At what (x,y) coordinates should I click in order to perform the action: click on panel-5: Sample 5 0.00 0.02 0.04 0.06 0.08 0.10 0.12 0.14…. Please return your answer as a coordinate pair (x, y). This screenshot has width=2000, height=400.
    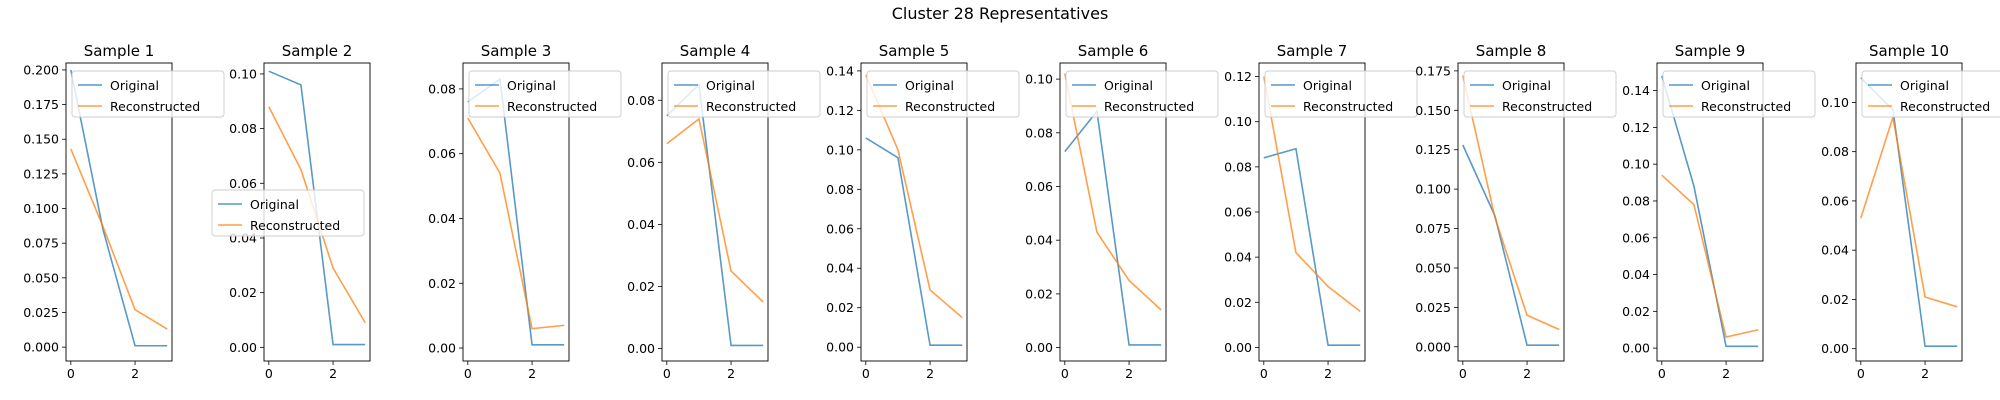
    Looking at the image, I should click on (923, 211).